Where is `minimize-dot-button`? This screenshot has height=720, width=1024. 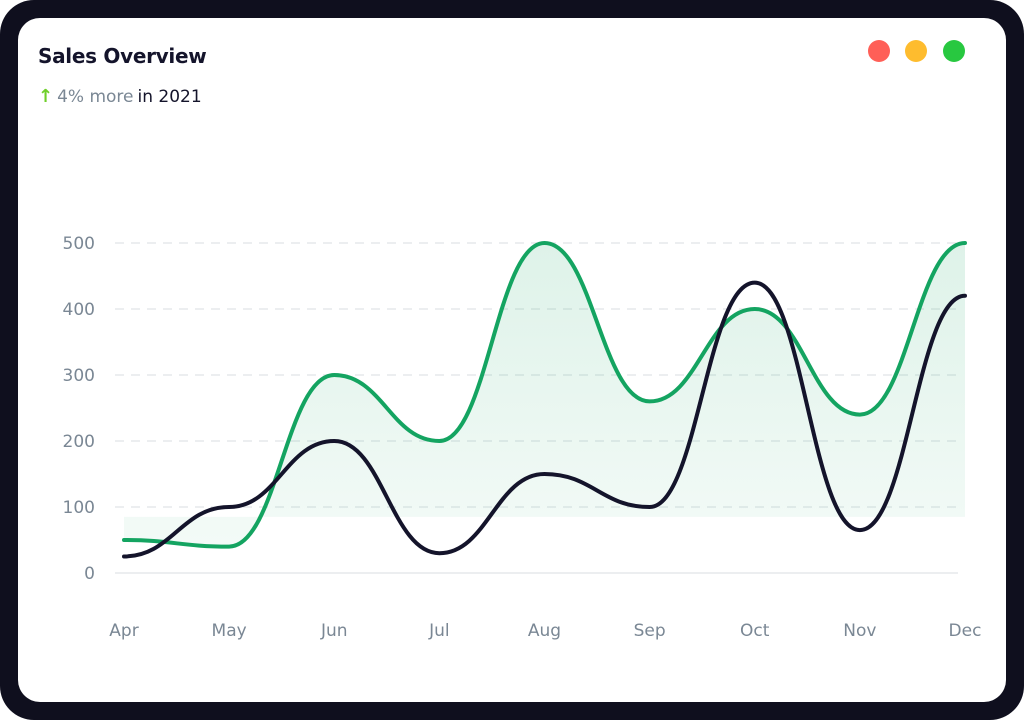 minimize-dot-button is located at coordinates (916, 51).